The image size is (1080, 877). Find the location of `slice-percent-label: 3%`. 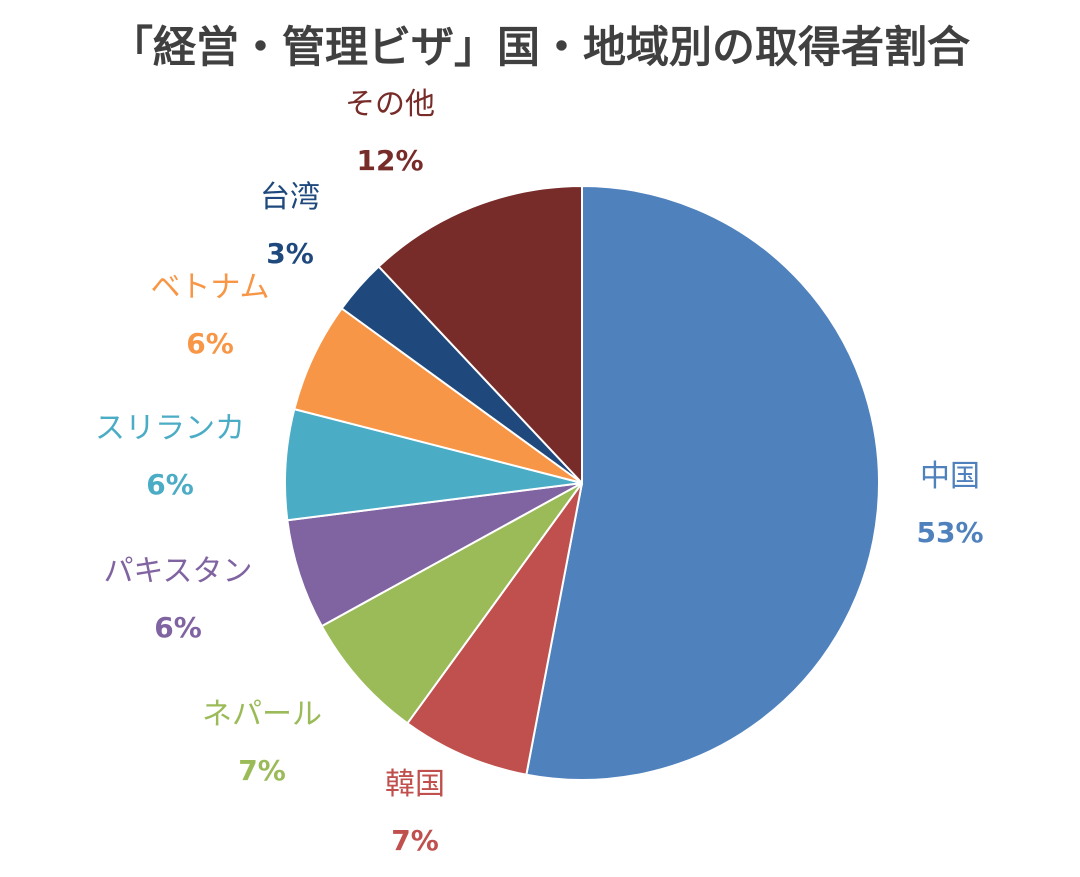

slice-percent-label: 3% is located at coordinates (290, 253).